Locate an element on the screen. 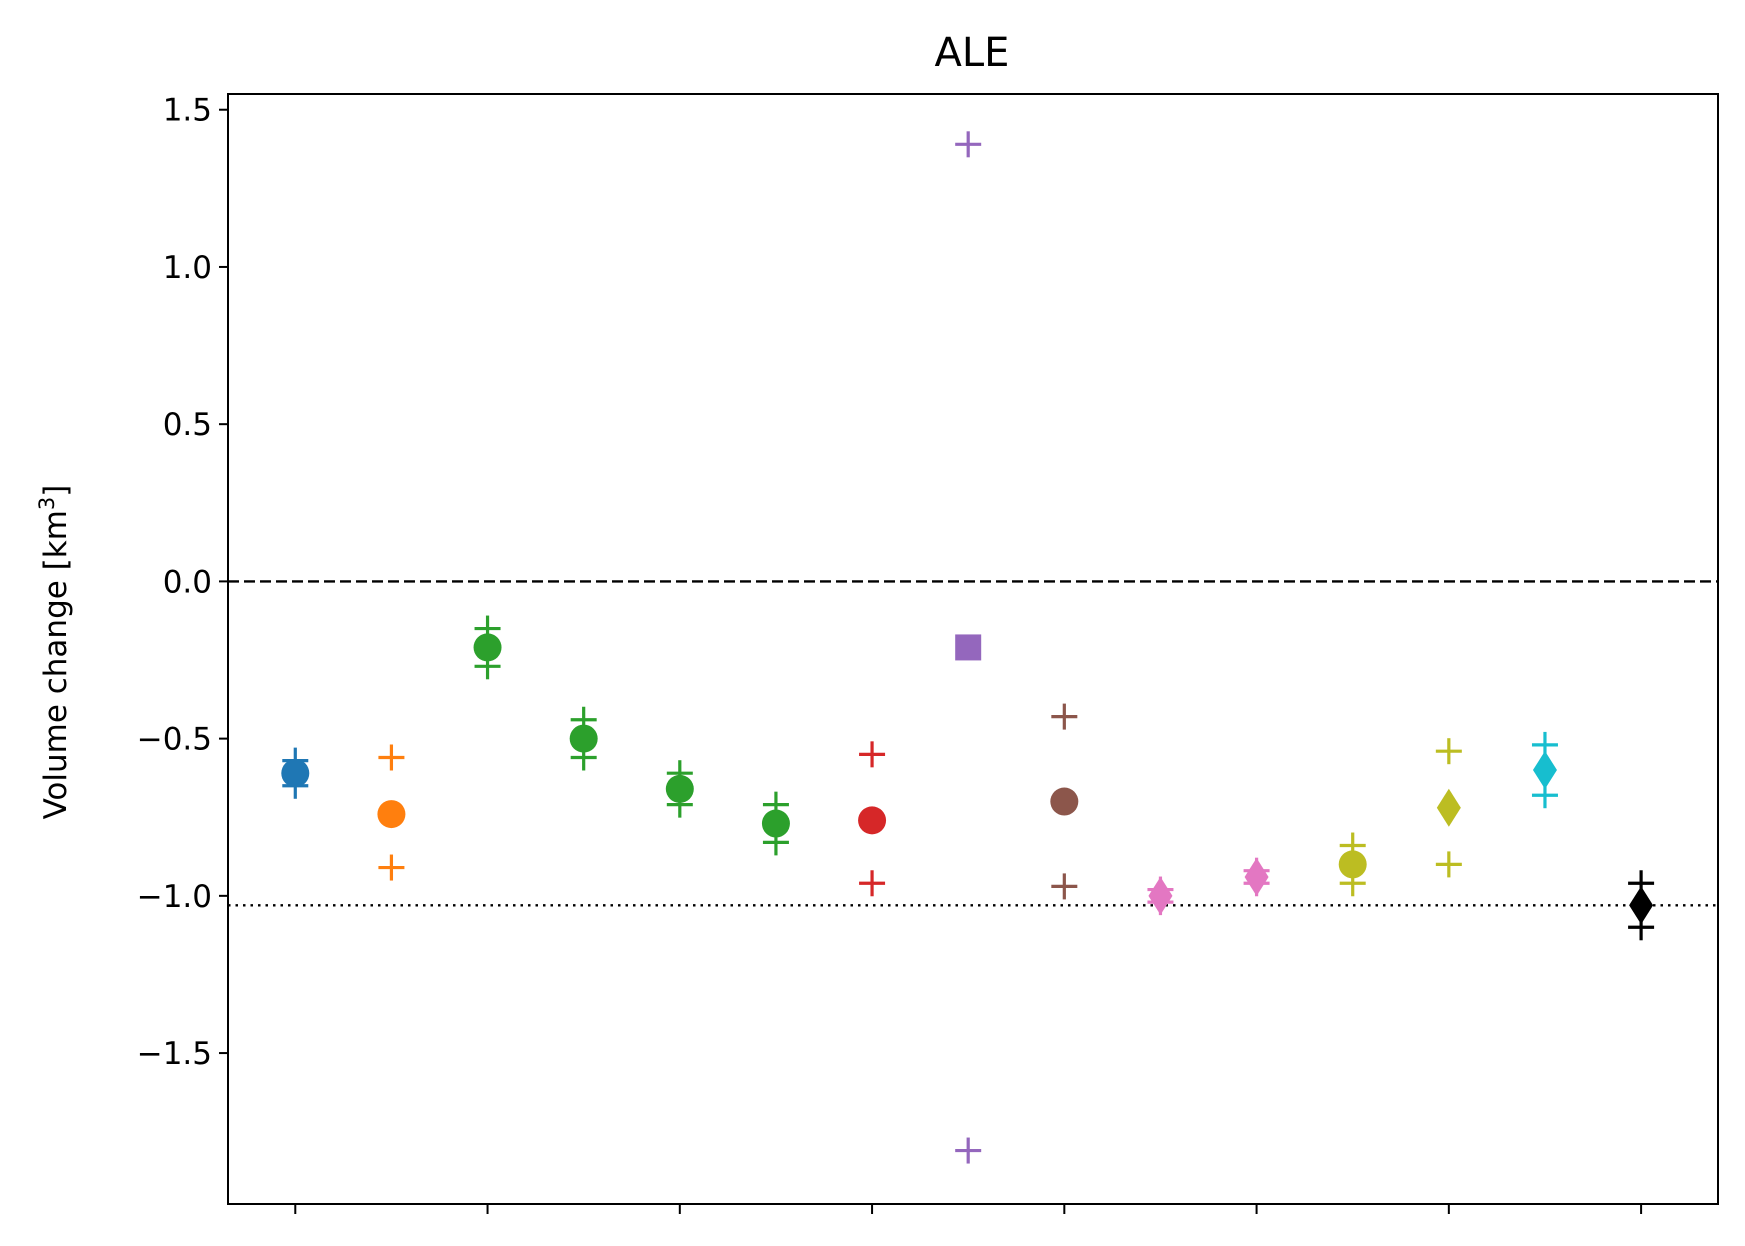  y-axis-label-end: ] is located at coordinates (56, 491).